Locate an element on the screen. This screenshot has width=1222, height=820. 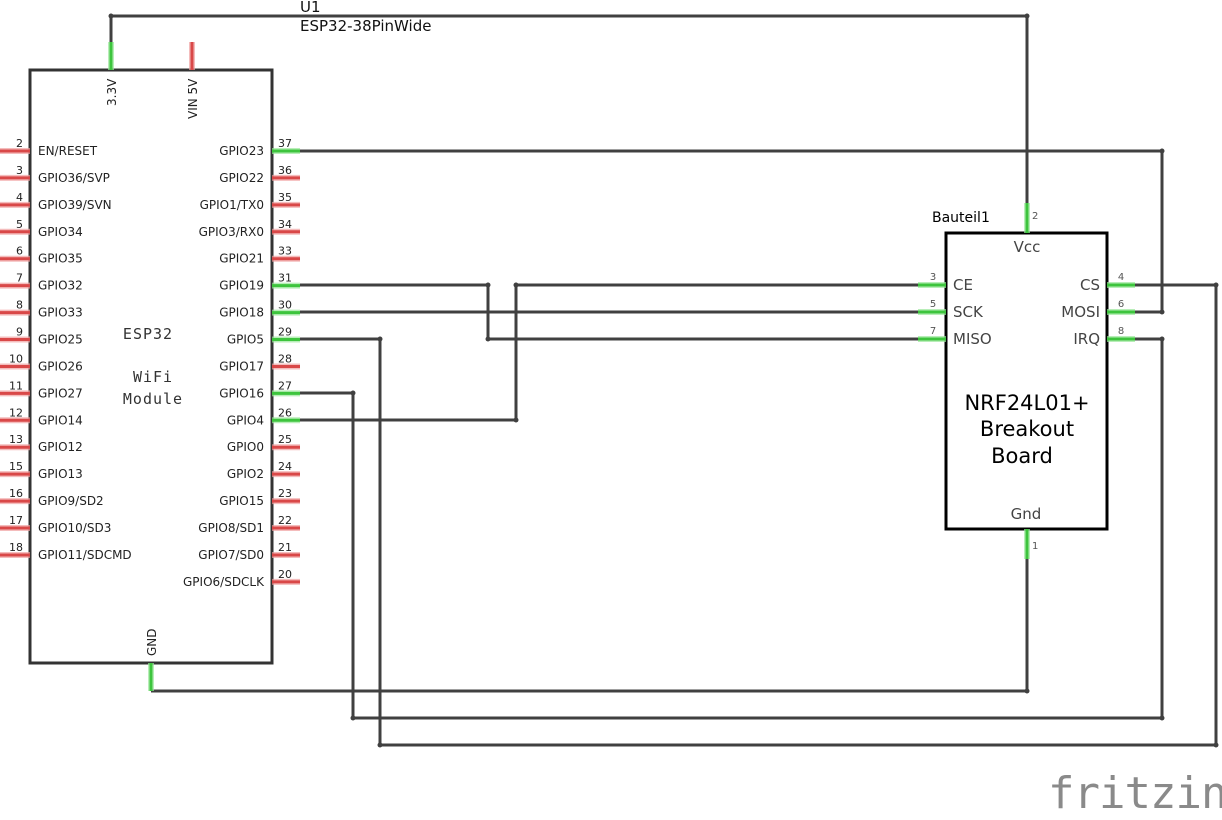
pin-label: GPIO11/SDCMD is located at coordinates (85, 555).